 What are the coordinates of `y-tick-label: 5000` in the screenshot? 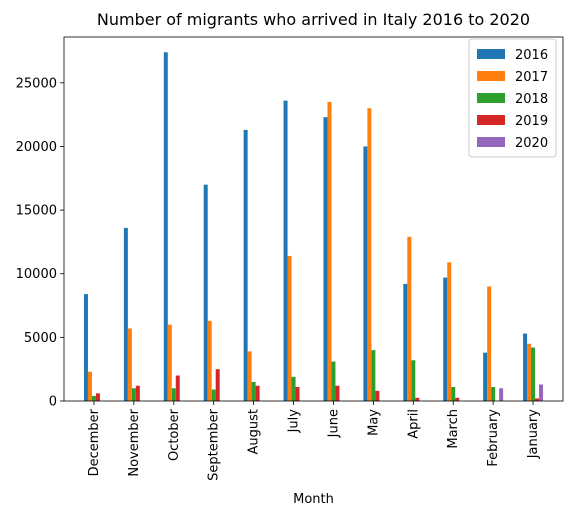 It's located at (40, 338).